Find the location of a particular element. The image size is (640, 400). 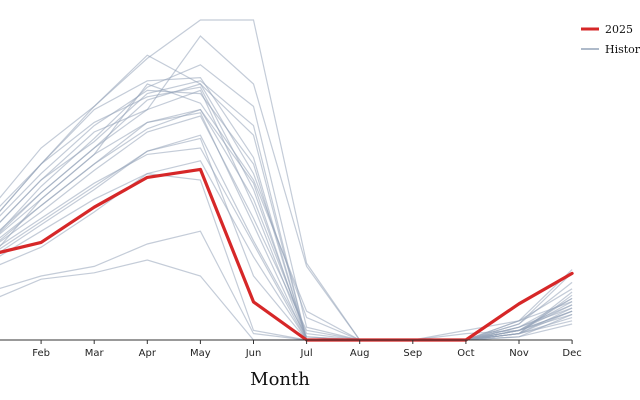

x-axis-title: Month is located at coordinates (280, 379).